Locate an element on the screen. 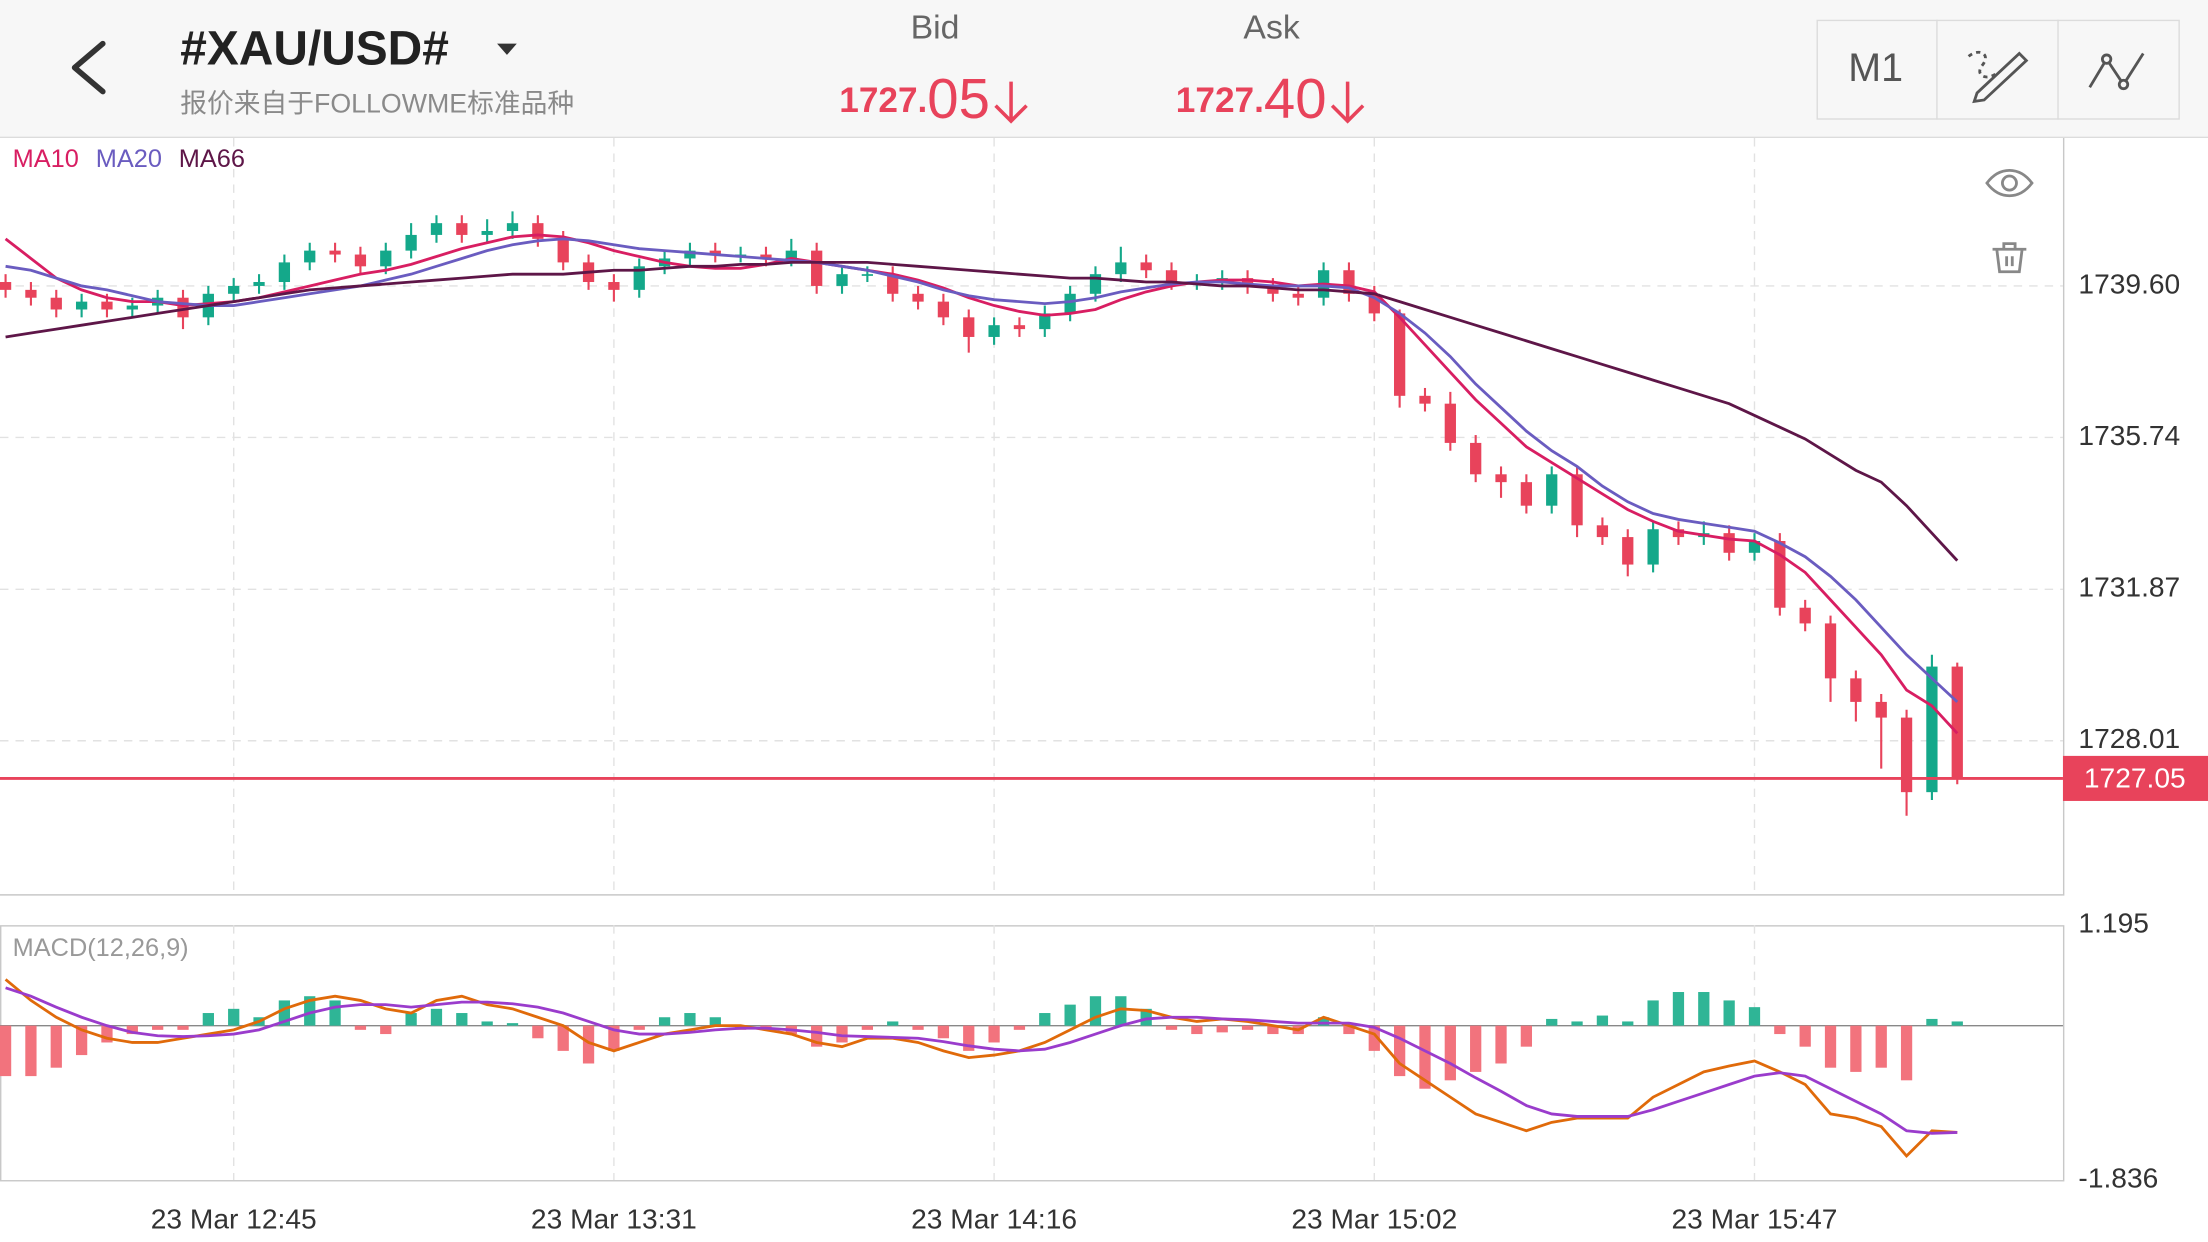  ask-price-pips: 40 is located at coordinates (1295, 98).